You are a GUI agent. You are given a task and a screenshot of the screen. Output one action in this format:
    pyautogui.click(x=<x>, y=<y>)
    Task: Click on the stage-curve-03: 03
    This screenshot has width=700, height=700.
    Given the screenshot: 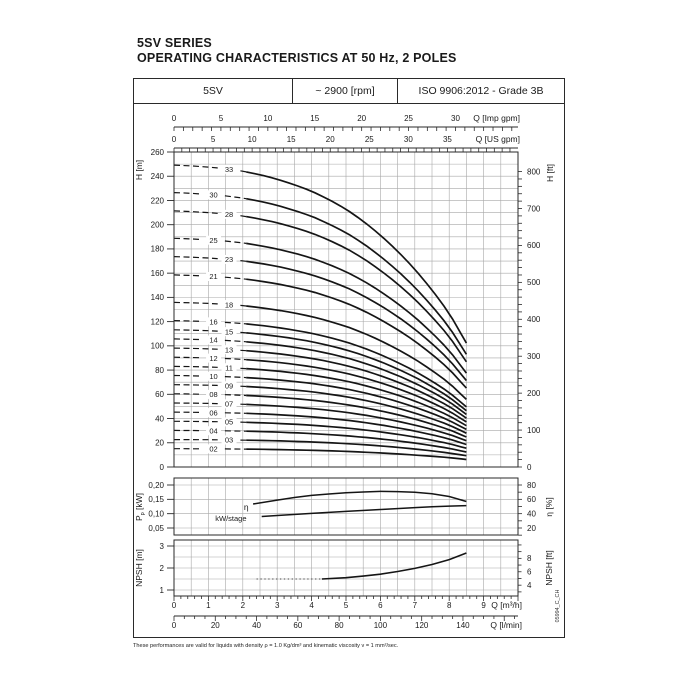 What is the action you would take?
    pyautogui.click(x=320, y=446)
    